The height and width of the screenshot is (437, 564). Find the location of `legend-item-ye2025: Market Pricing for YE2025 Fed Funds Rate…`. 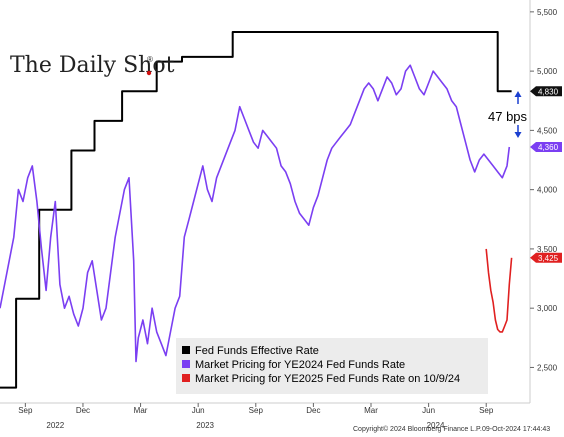

legend-item-ye2025: Market Pricing for YE2025 Fed Funds Rate… is located at coordinates (321, 379).